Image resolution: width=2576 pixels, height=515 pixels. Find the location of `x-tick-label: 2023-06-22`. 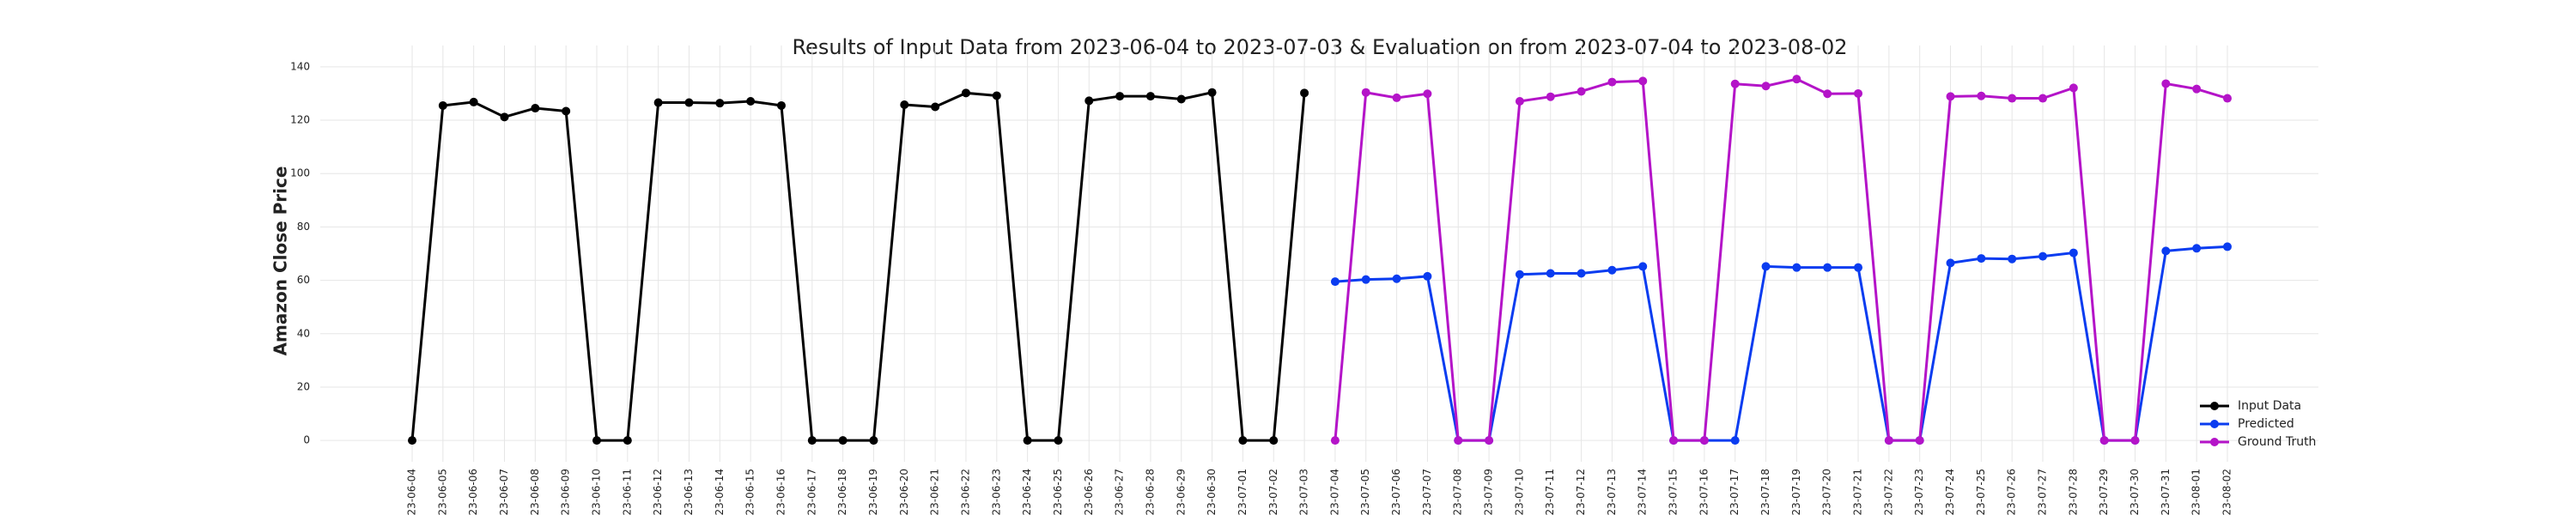

x-tick-label: 2023-06-22 is located at coordinates (965, 492).